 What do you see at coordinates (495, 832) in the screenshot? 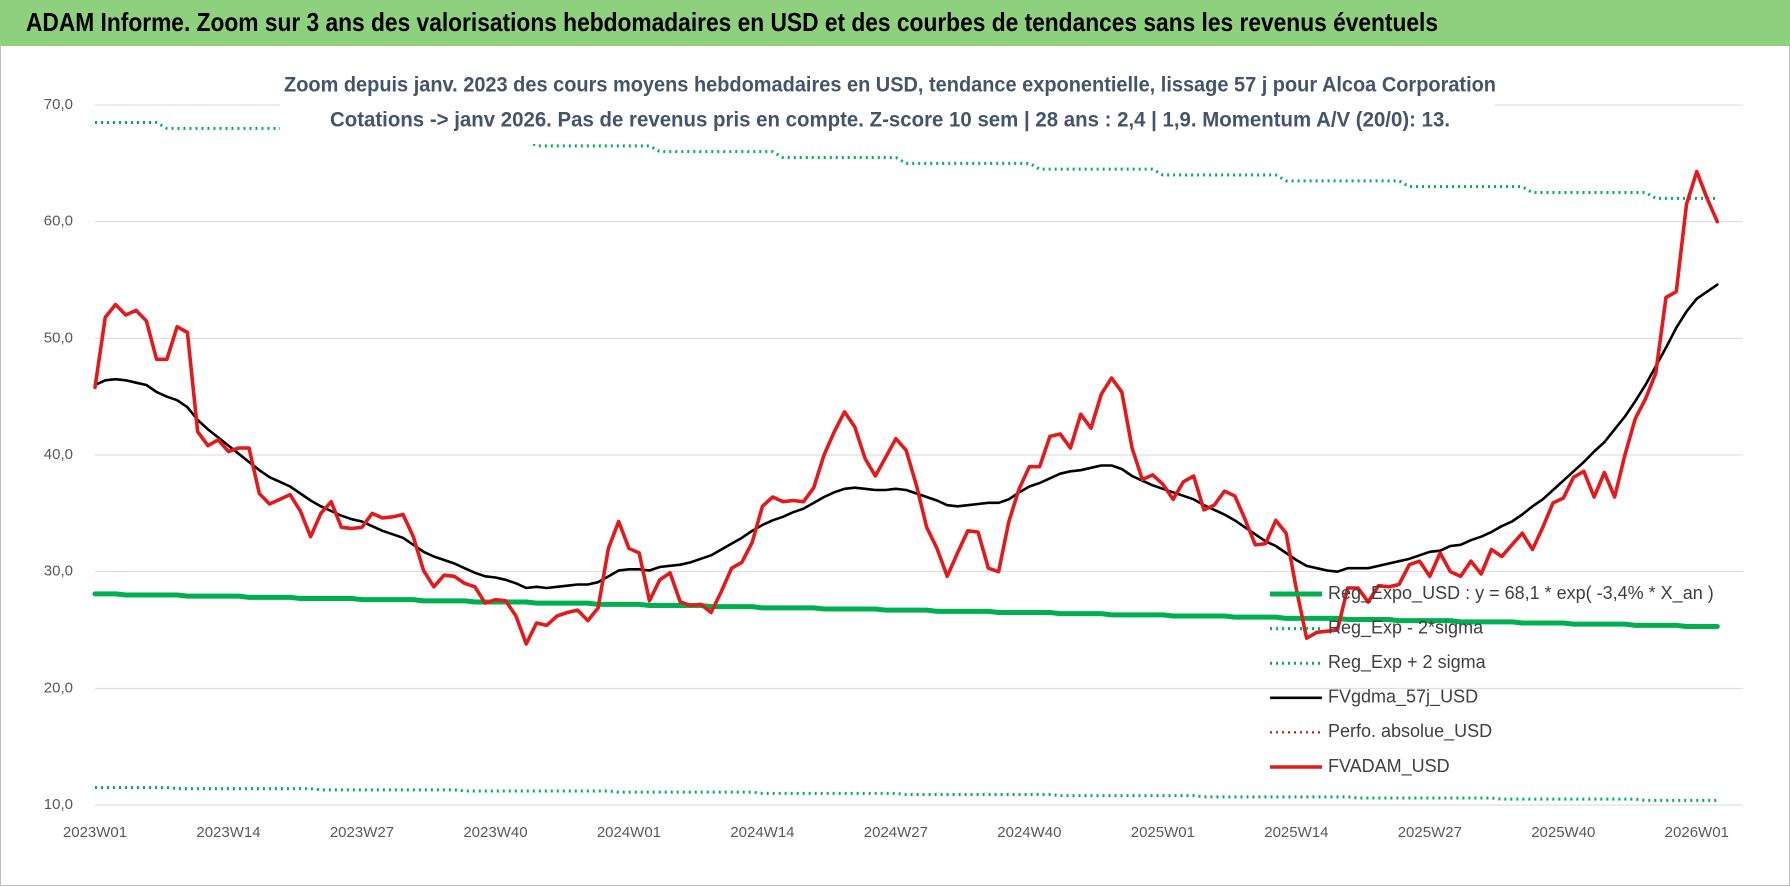
I see `x-tick-label: 2023W40` at bounding box center [495, 832].